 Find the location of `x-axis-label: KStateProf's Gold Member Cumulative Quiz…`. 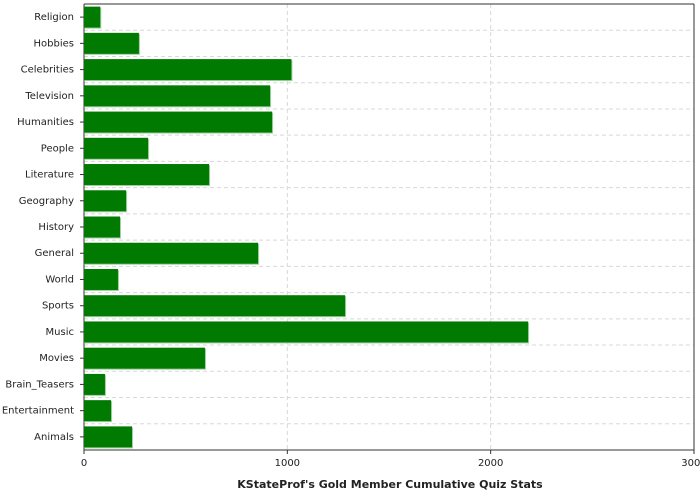

x-axis-label: KStateProf's Gold Member Cumulative Quiz… is located at coordinates (390, 484).